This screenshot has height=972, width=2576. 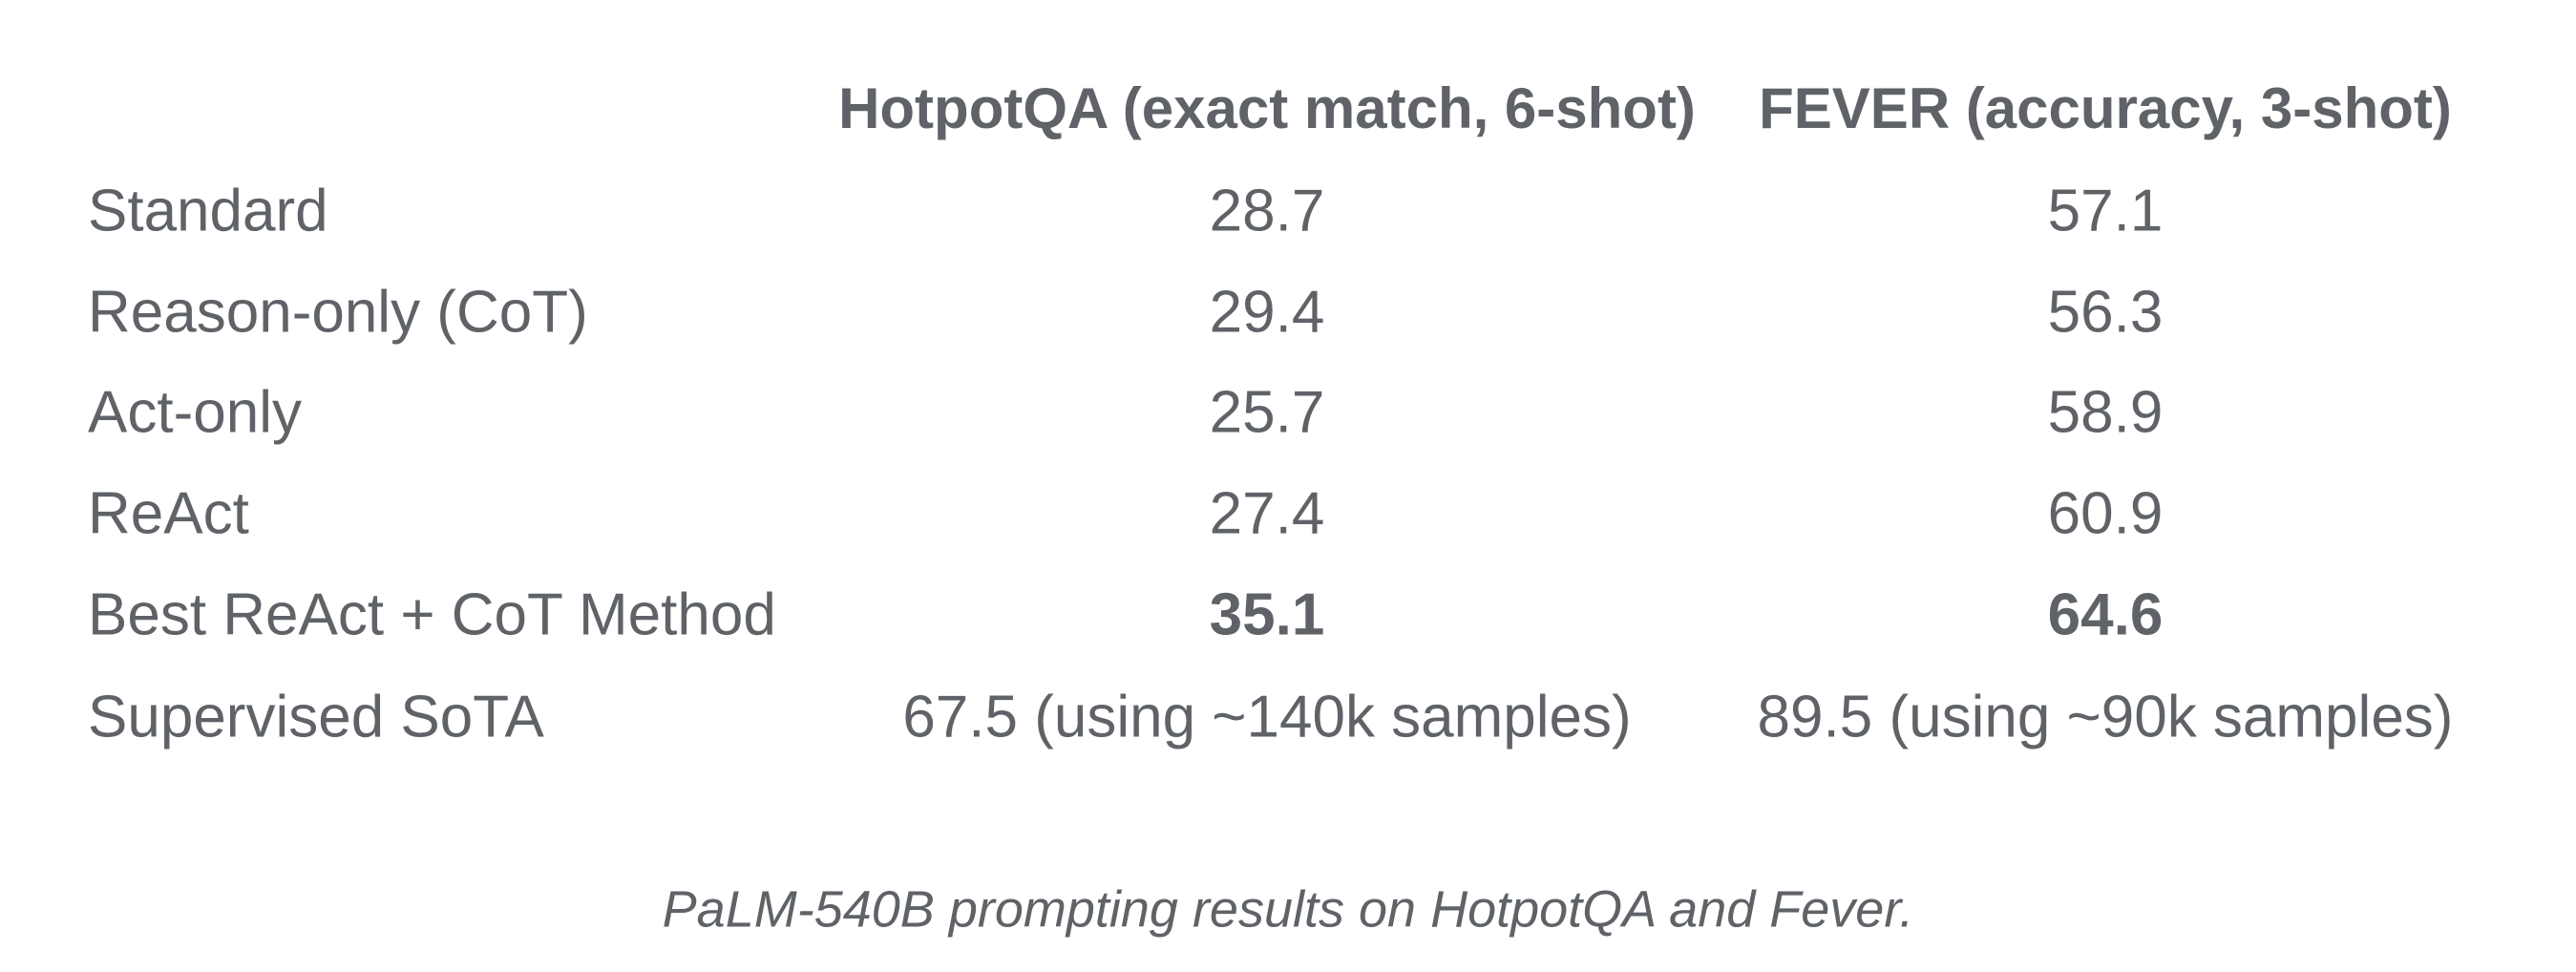 I want to click on cell: 89.5 (using ~90k samples), so click(x=2106, y=717).